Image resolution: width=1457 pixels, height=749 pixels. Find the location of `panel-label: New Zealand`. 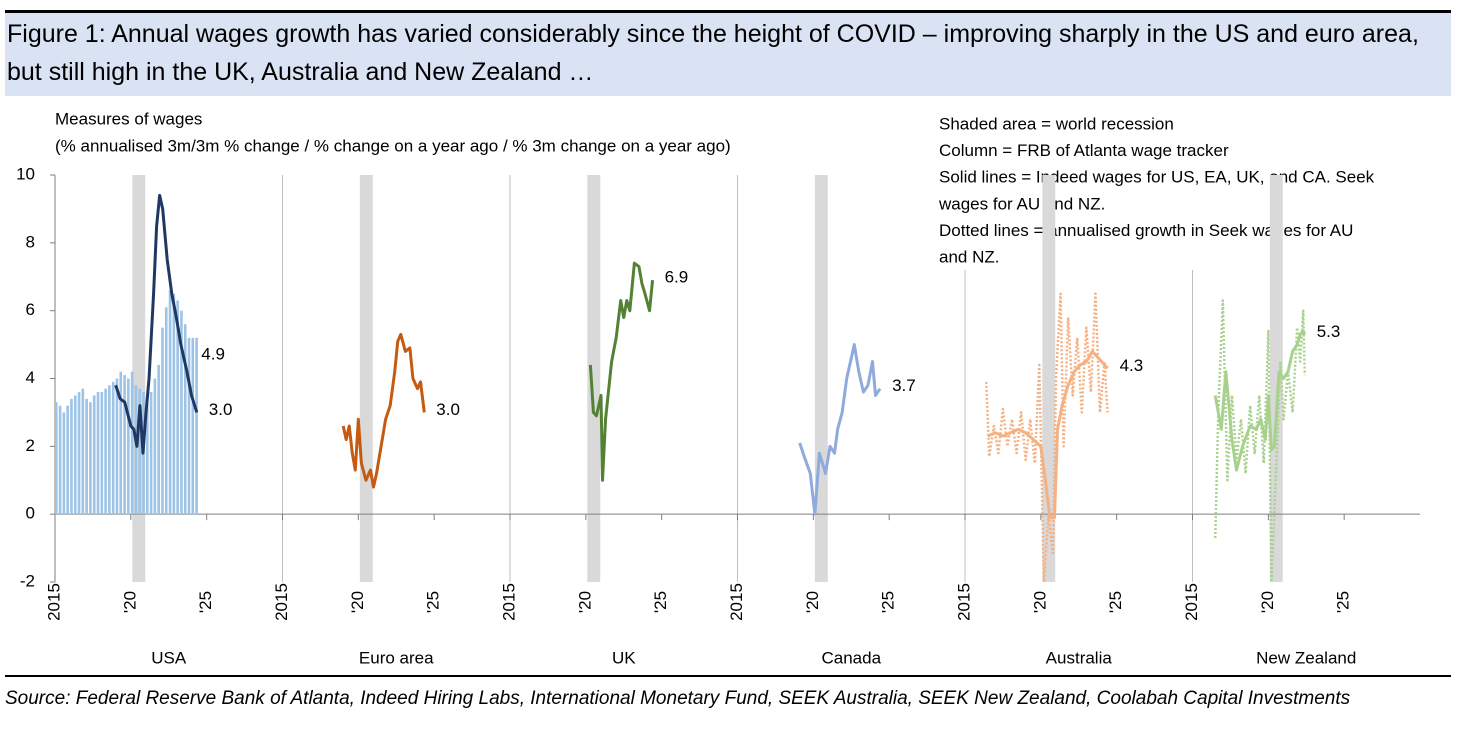

panel-label: New Zealand is located at coordinates (1306, 657).